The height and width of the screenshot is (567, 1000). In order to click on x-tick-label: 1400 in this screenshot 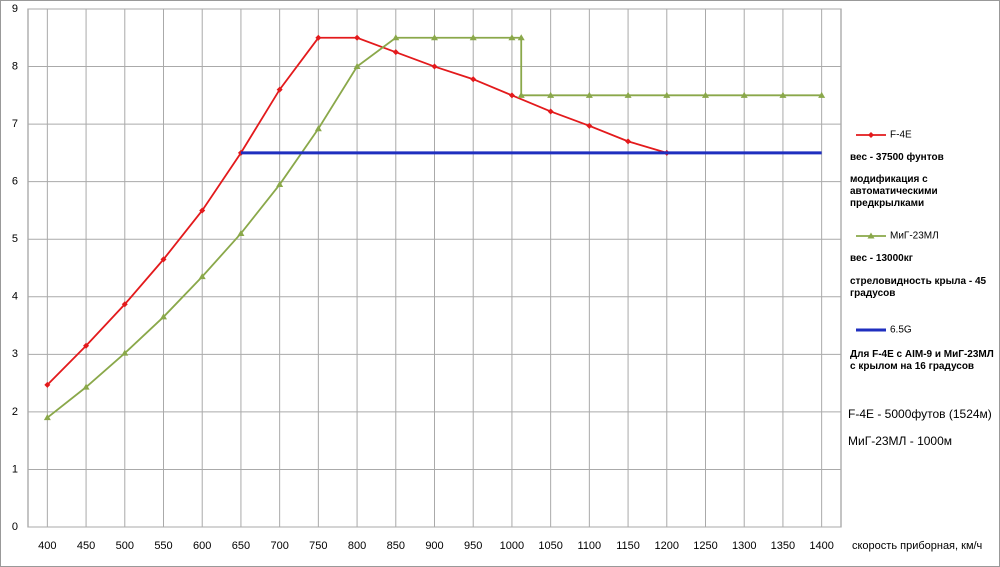, I will do `click(821, 546)`.